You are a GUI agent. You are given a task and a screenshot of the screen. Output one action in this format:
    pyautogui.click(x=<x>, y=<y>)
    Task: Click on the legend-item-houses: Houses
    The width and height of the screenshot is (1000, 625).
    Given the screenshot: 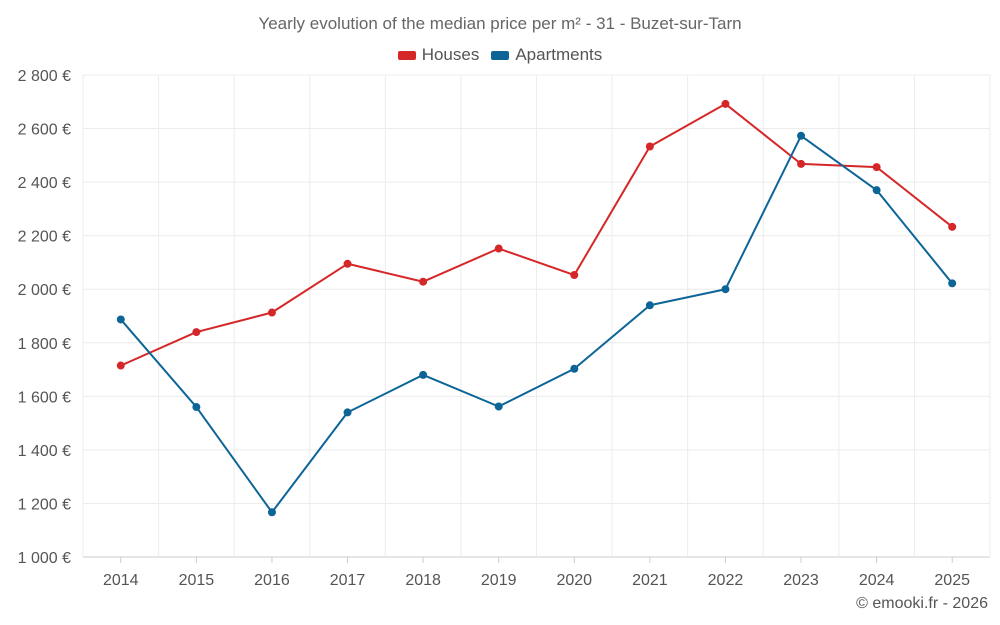 What is the action you would take?
    pyautogui.click(x=438, y=55)
    